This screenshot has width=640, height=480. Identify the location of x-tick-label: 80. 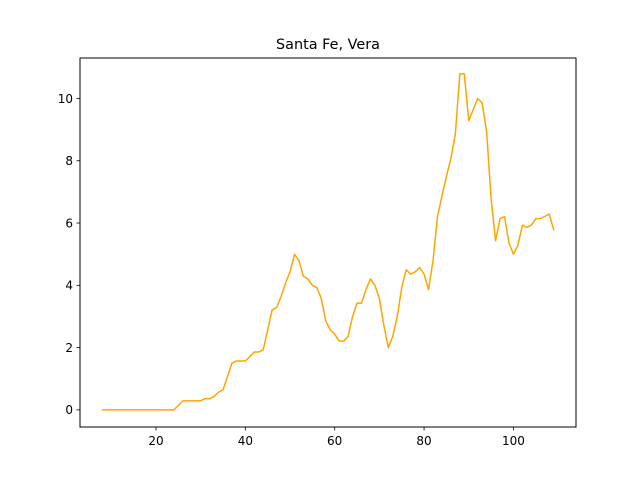
(423, 441).